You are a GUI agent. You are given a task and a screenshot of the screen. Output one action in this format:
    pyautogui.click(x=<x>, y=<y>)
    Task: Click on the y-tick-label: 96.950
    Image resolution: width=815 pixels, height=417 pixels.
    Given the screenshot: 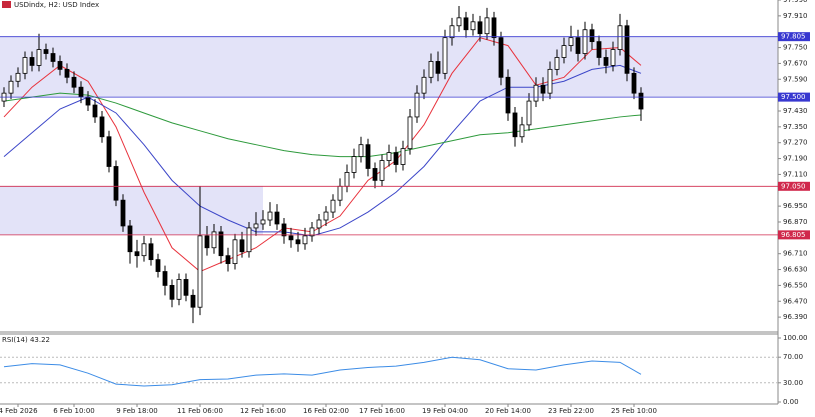 What is the action you would take?
    pyautogui.click(x=795, y=206)
    